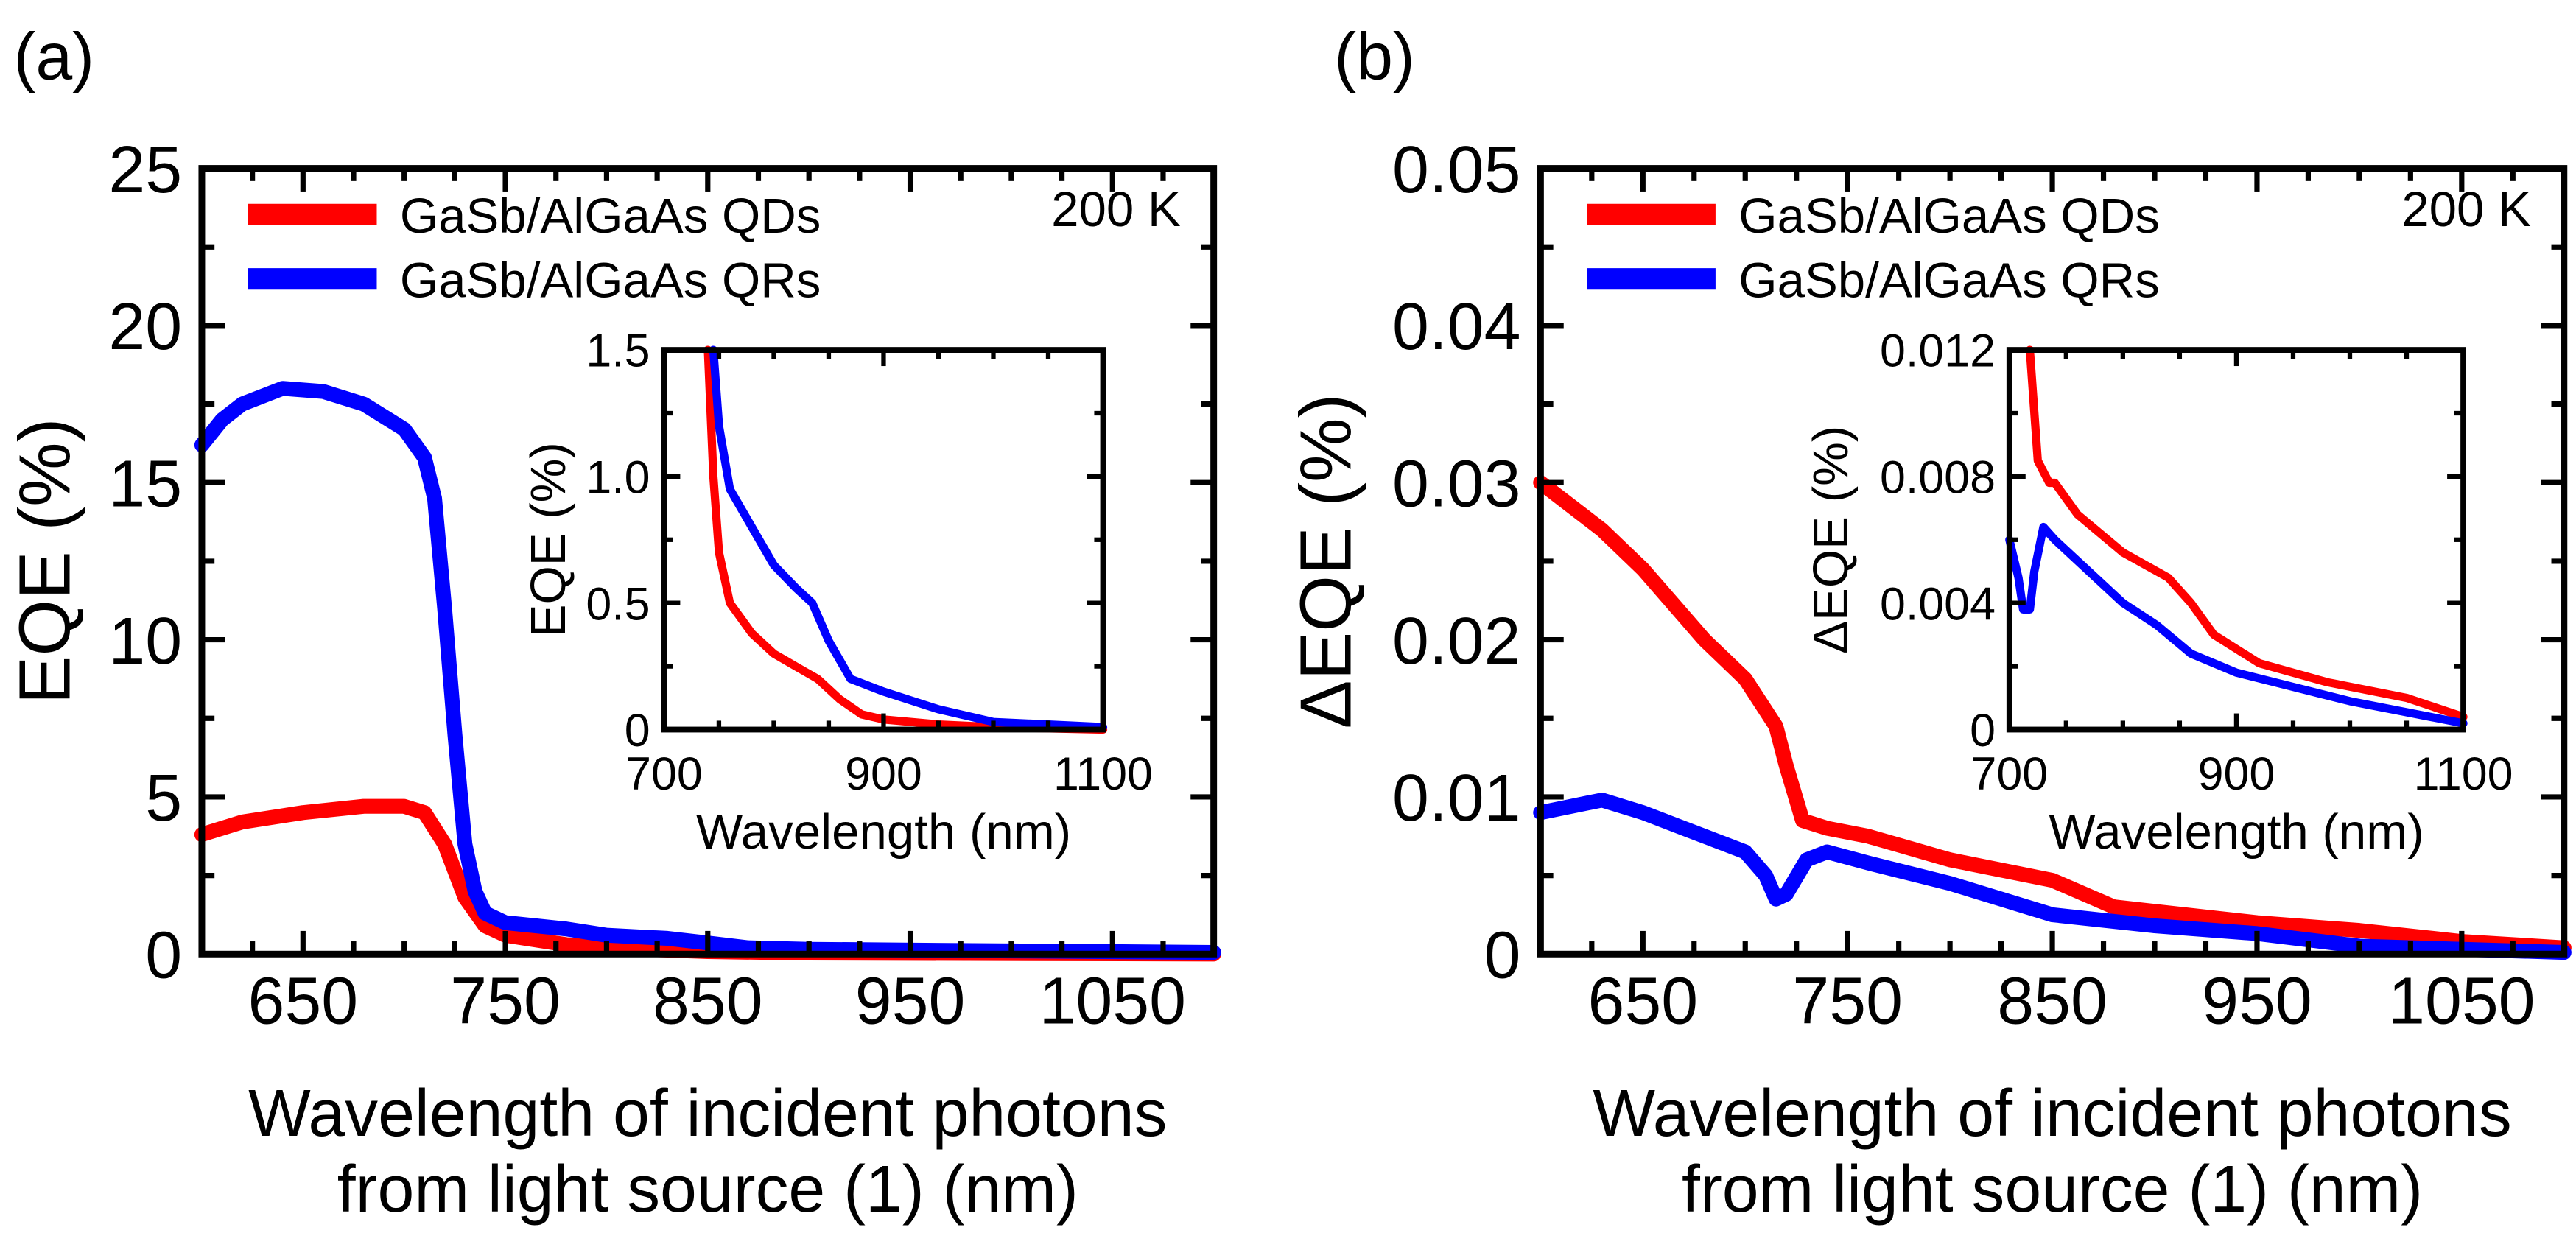 This screenshot has width=2576, height=1233. Describe the element at coordinates (145, 169) in the screenshot. I see `y-tick-label: 25` at that location.